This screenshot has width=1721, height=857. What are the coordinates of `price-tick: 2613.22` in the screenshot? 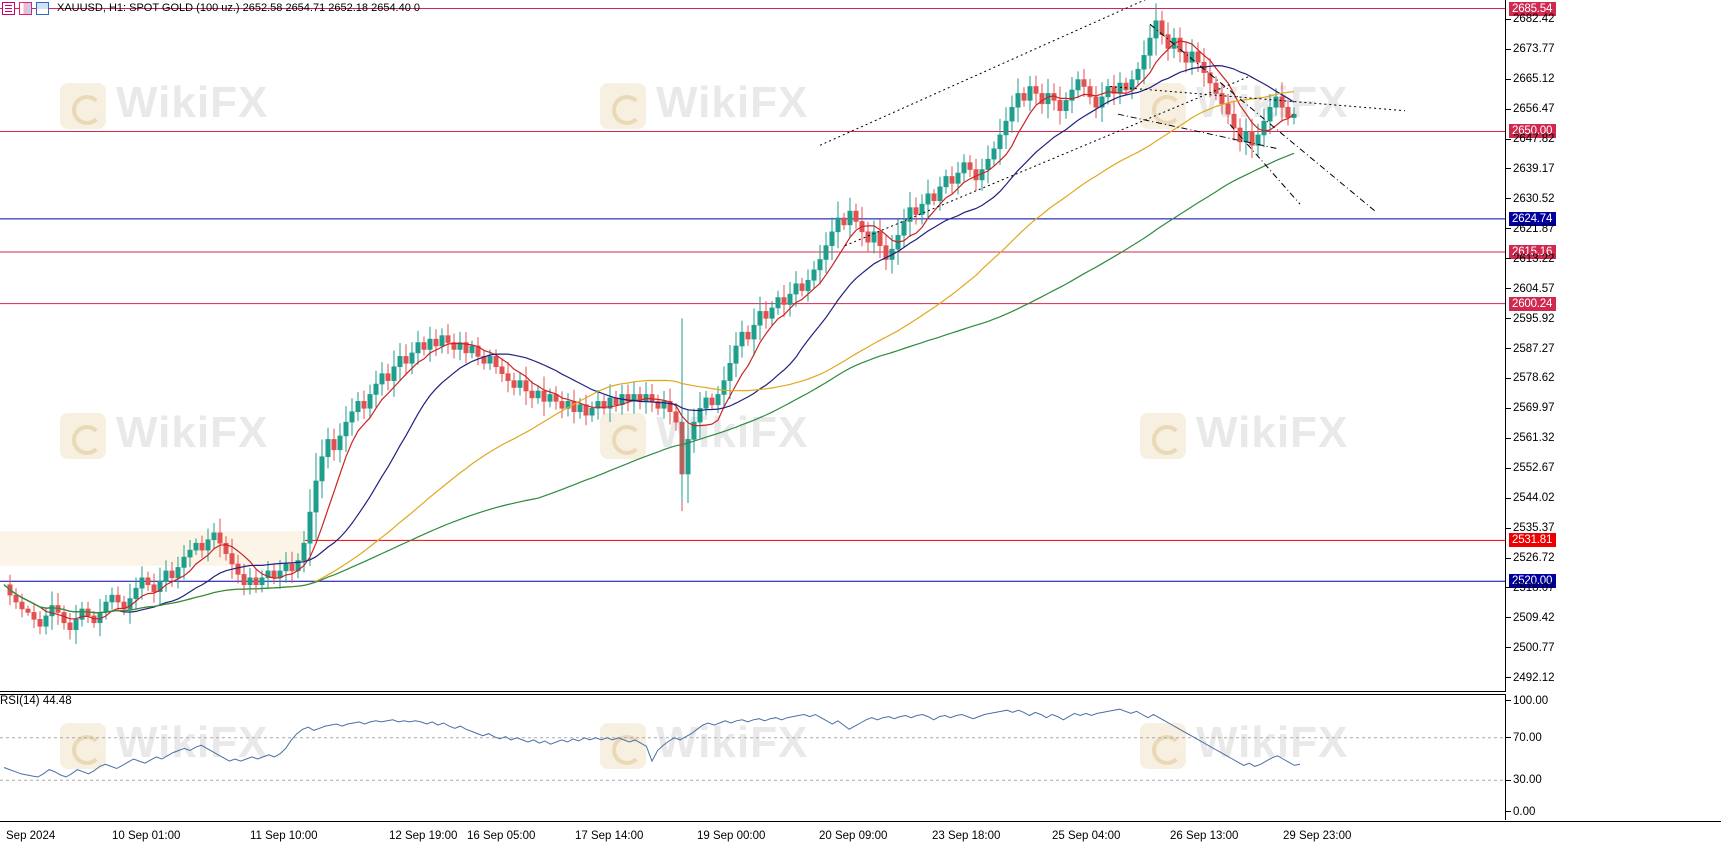 It's located at (1530, 258).